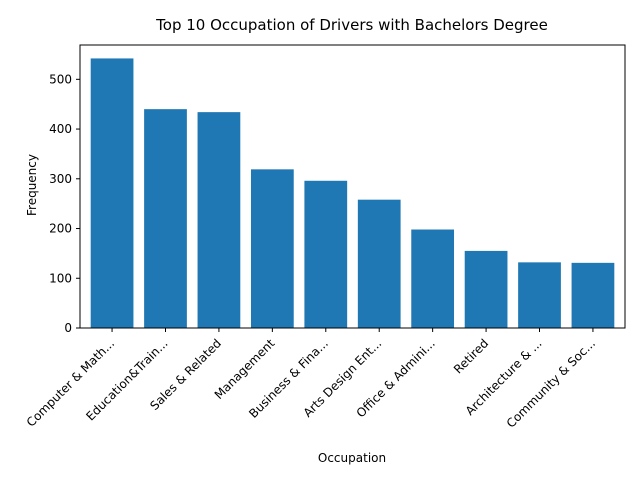 The image size is (640, 484). Describe the element at coordinates (60, 229) in the screenshot. I see `y-tick-label-2: 200` at that location.